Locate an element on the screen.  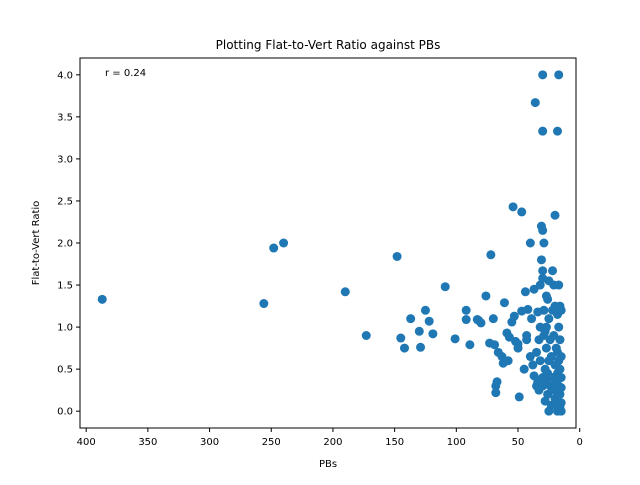
x-axis-ticks: 400 350 300 250 200 150 100 50 0 is located at coordinates (330, 438).